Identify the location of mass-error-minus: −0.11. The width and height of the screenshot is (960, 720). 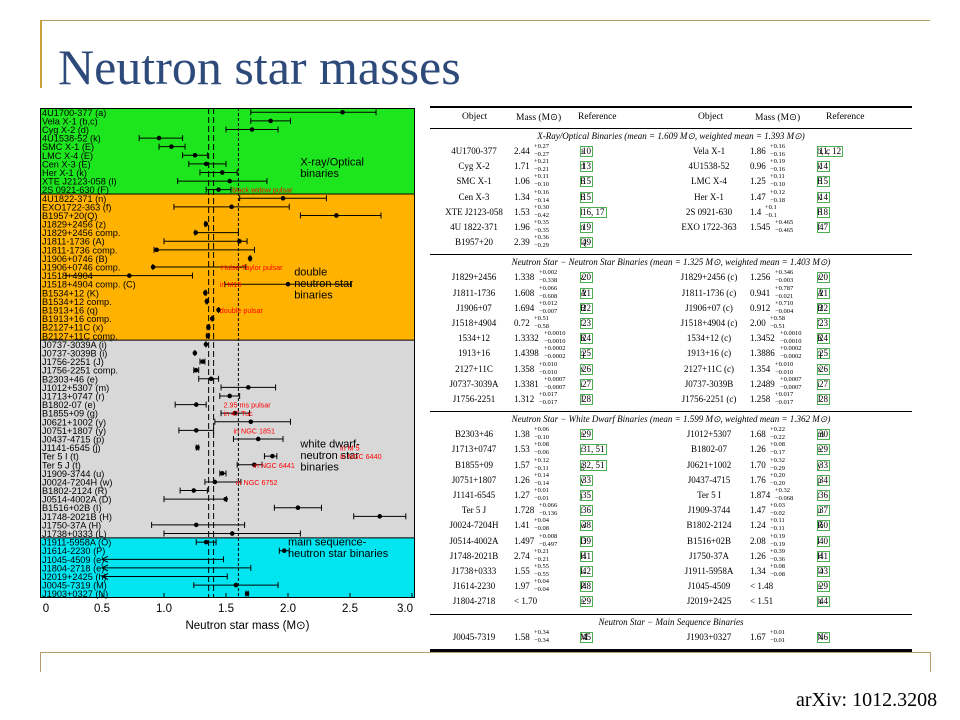
(777, 529).